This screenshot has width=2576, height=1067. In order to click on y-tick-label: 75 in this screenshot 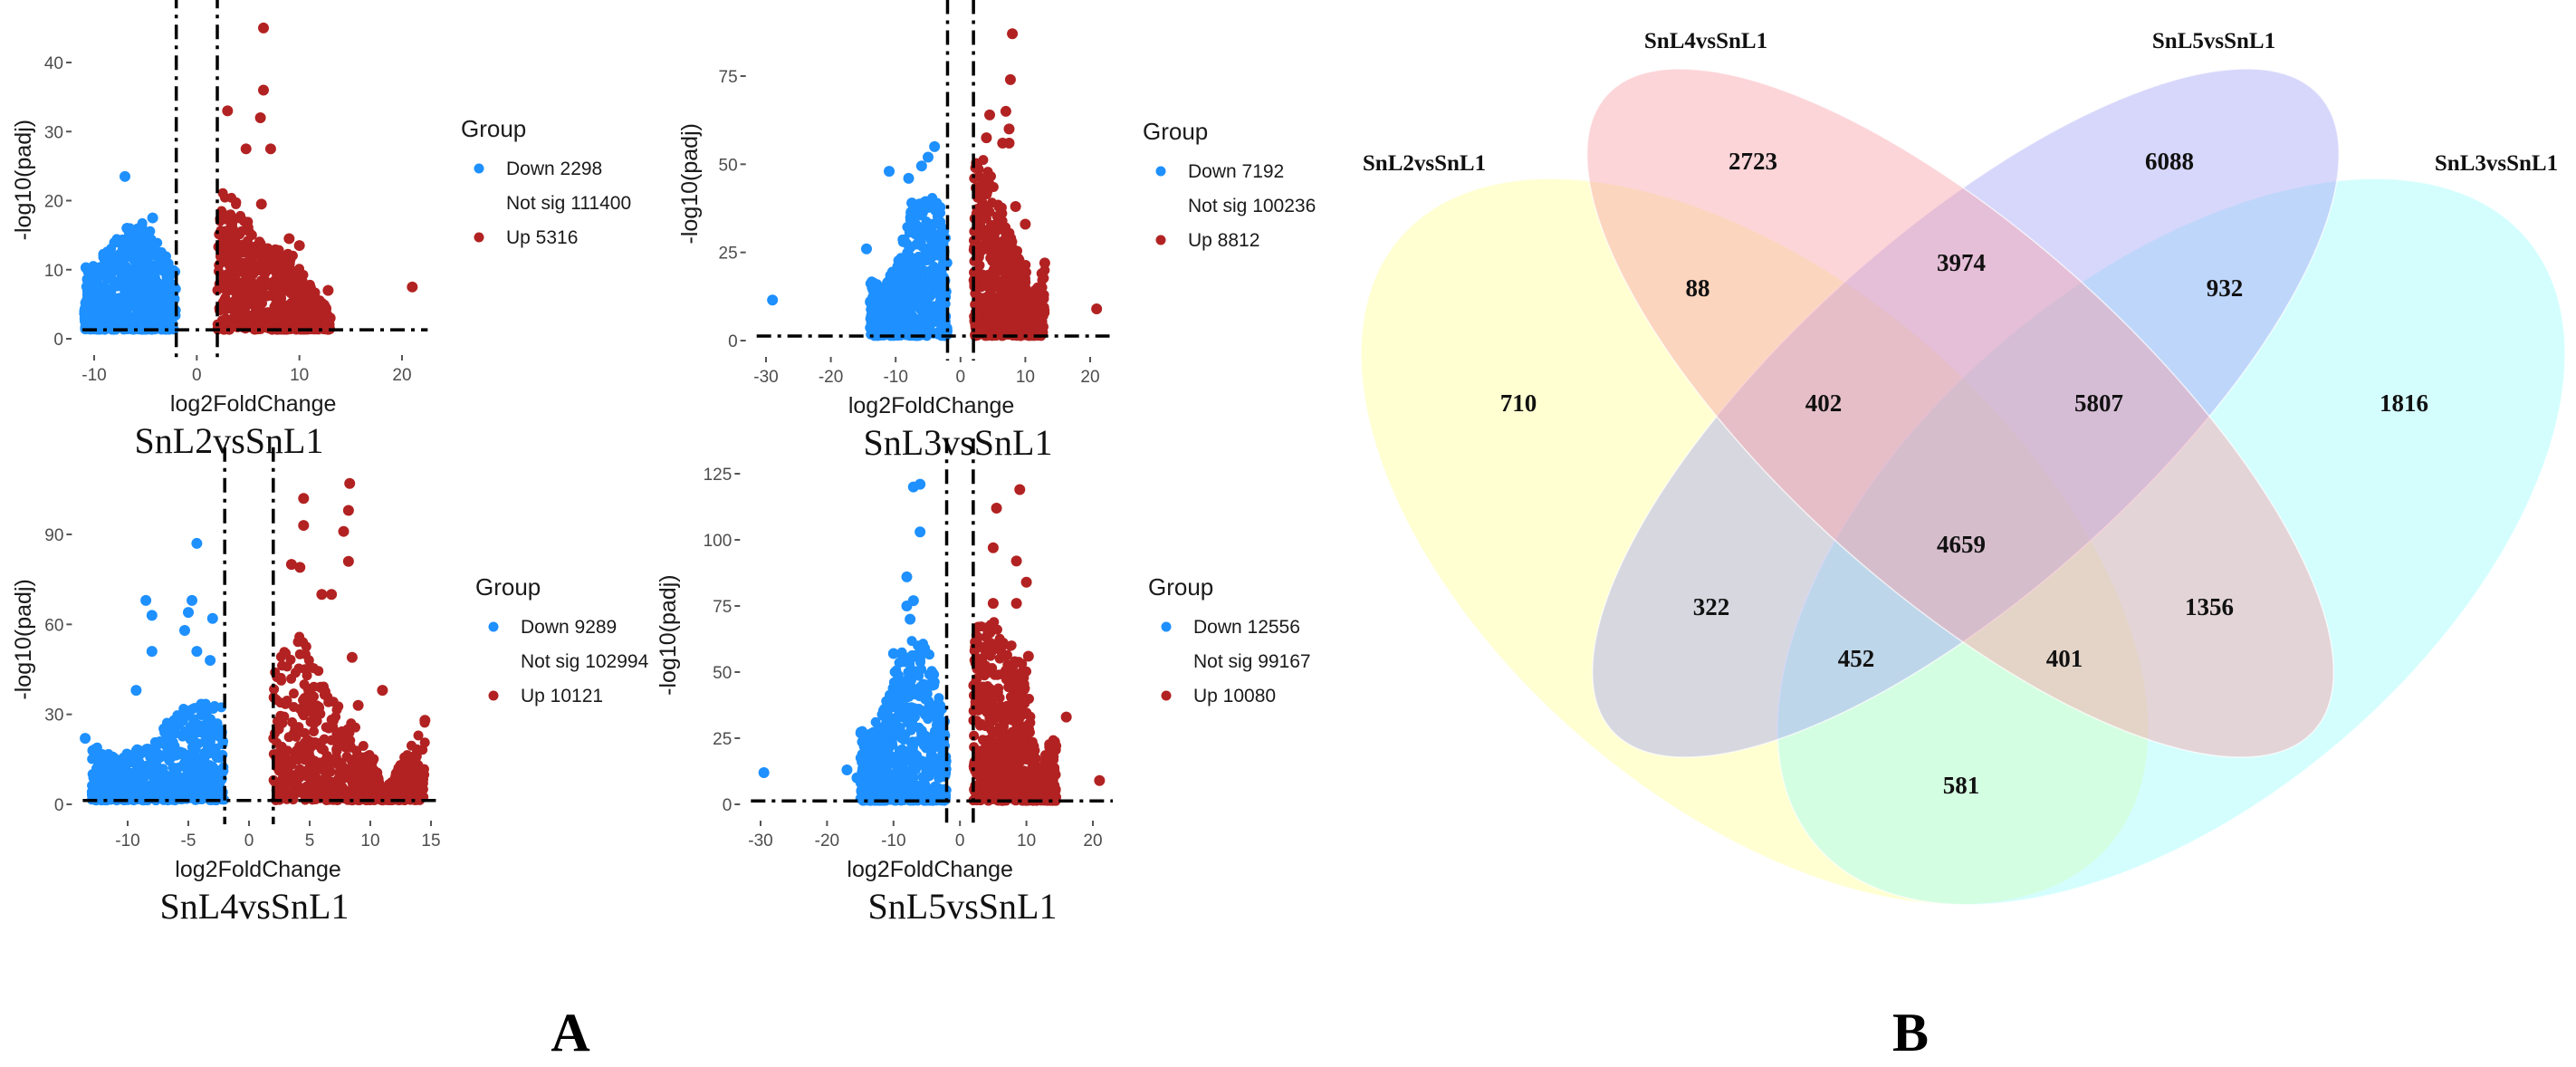, I will do `click(728, 77)`.